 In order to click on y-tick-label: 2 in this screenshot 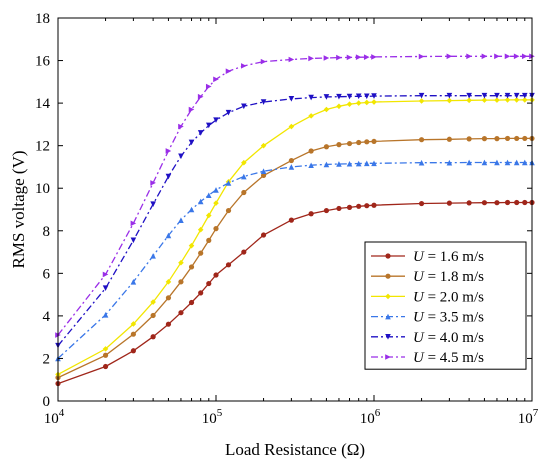, I will do `click(47, 359)`.